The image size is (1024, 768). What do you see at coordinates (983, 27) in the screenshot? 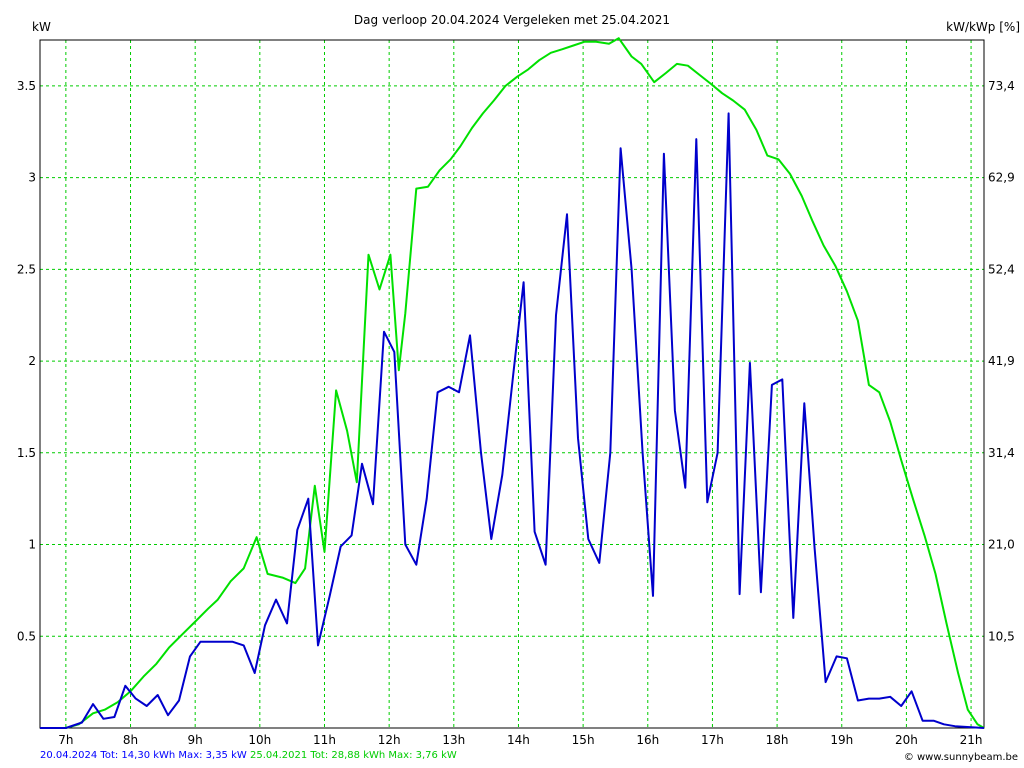
I see `y-axis-right-label: kW/kWp [%]` at bounding box center [983, 27].